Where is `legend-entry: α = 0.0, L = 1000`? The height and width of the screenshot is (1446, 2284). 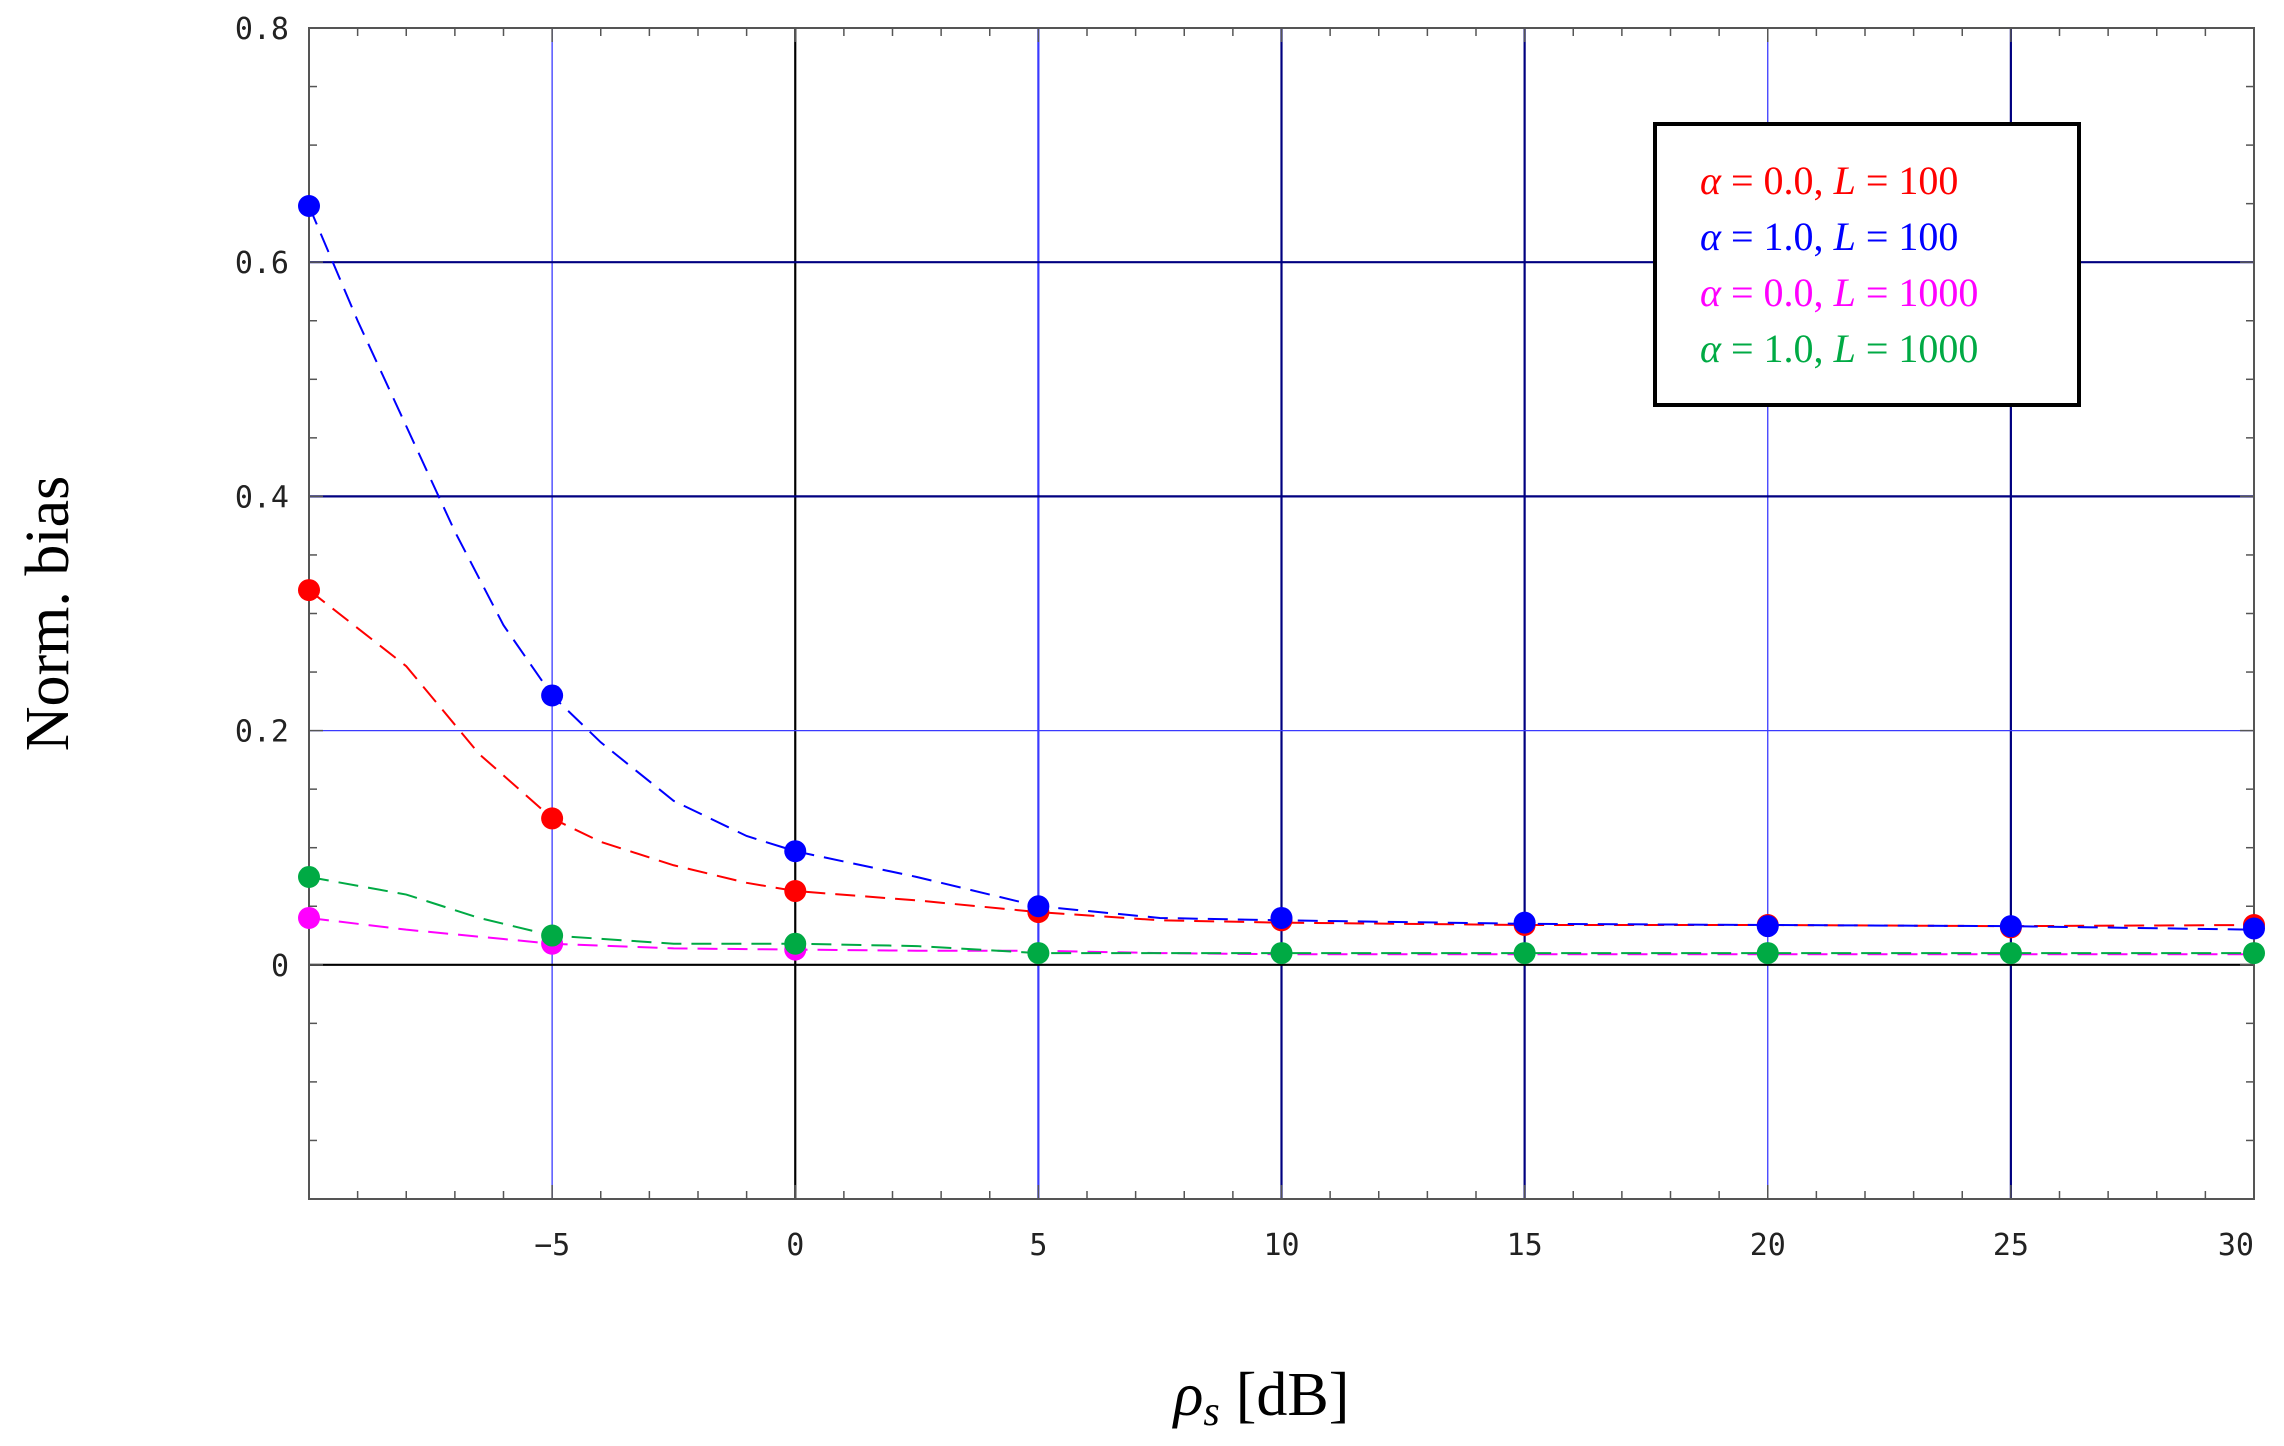 legend-entry: α = 0.0, L = 1000 is located at coordinates (1839, 292).